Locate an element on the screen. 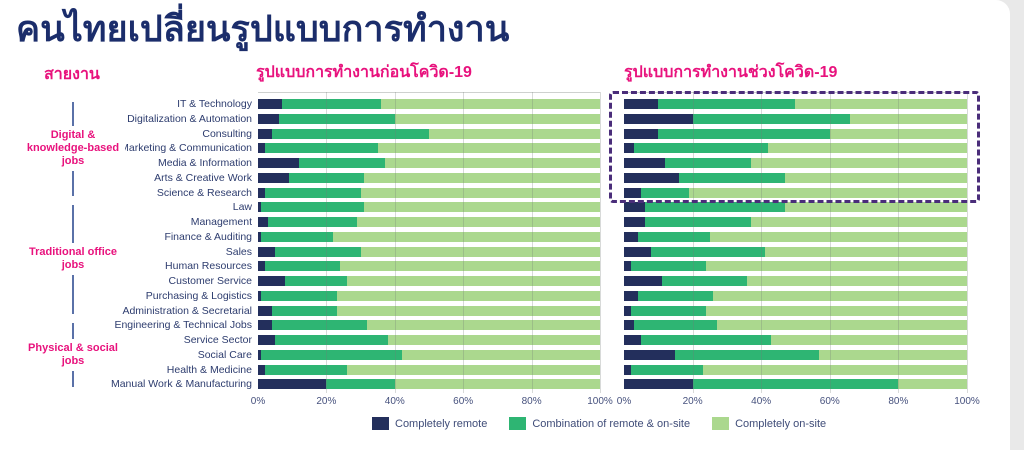  category-label: Administration & Secretarial is located at coordinates (187, 310).